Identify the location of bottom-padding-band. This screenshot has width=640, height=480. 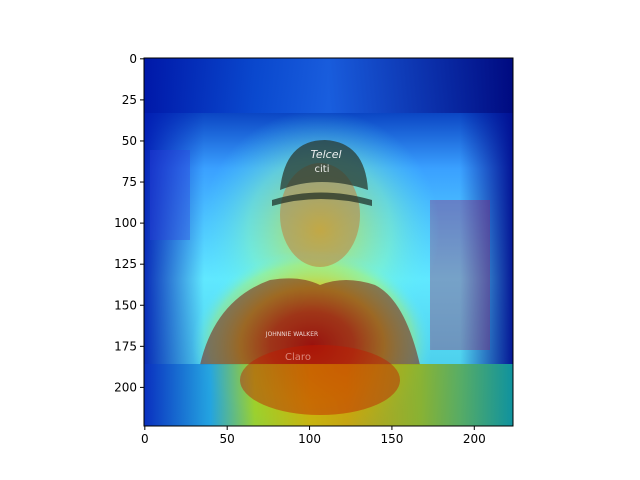
(328, 395).